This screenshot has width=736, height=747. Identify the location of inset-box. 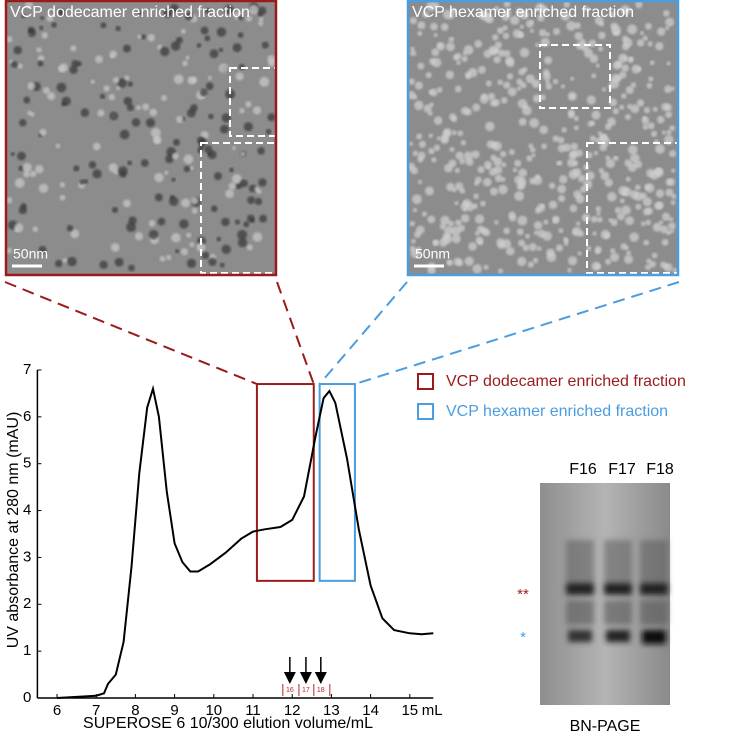
(575, 76).